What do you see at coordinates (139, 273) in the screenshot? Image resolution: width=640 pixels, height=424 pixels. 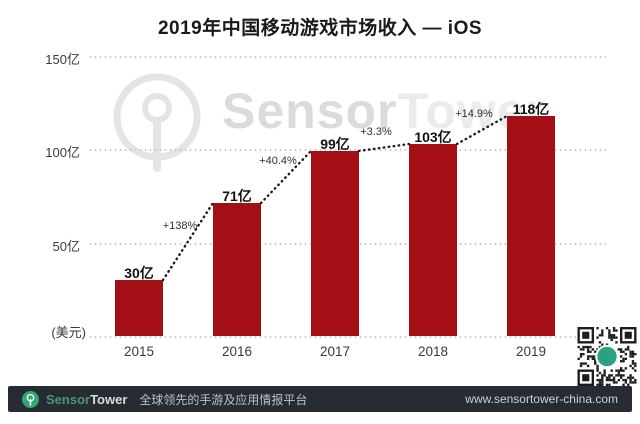 I see `bar-value-label-2015: 30亿` at bounding box center [139, 273].